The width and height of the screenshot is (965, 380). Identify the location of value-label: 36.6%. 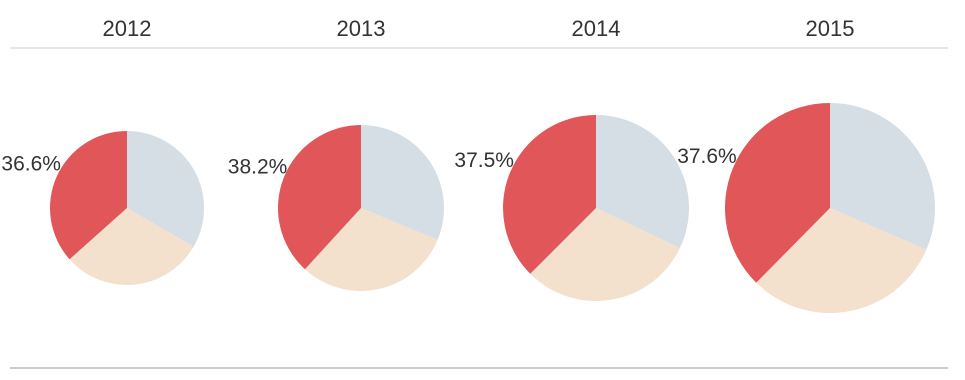
(31, 164).